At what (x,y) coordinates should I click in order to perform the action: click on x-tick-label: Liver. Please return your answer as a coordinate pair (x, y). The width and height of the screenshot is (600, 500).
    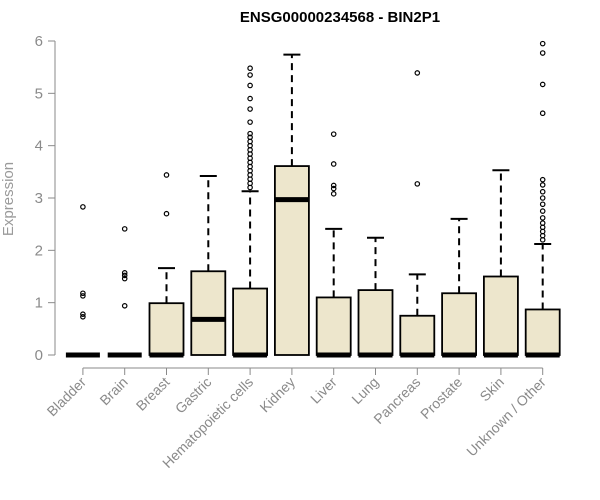
    Looking at the image, I should click on (323, 390).